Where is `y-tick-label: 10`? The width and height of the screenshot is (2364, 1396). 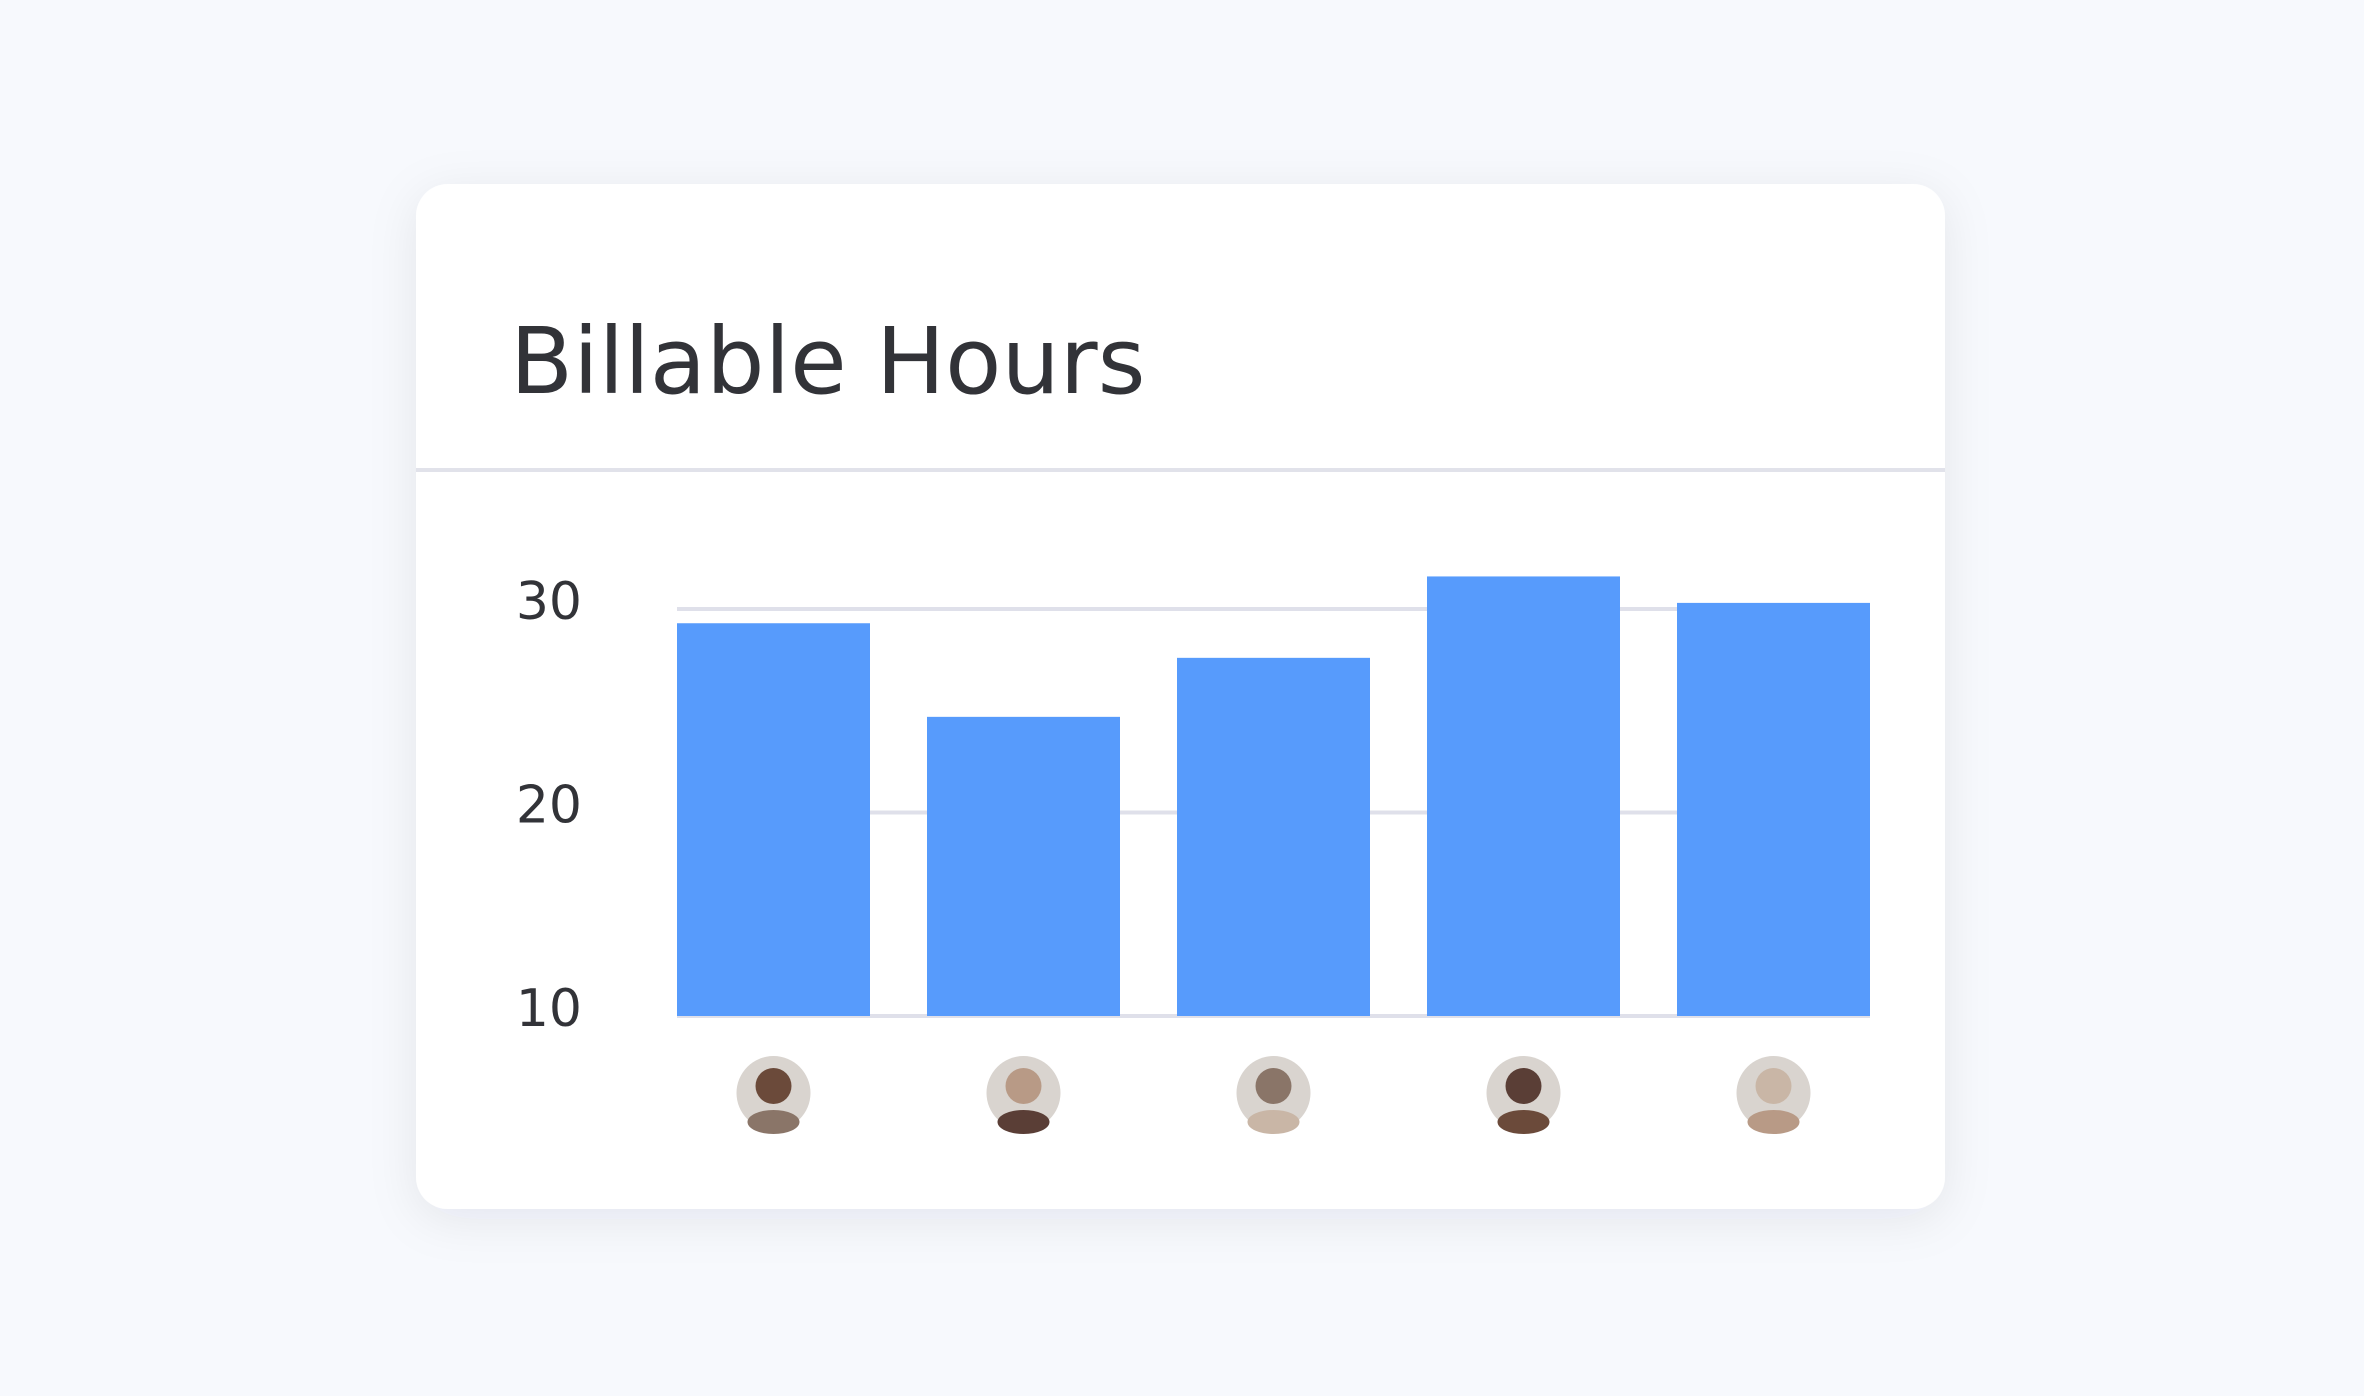
y-tick-label: 10 is located at coordinates (549, 1009).